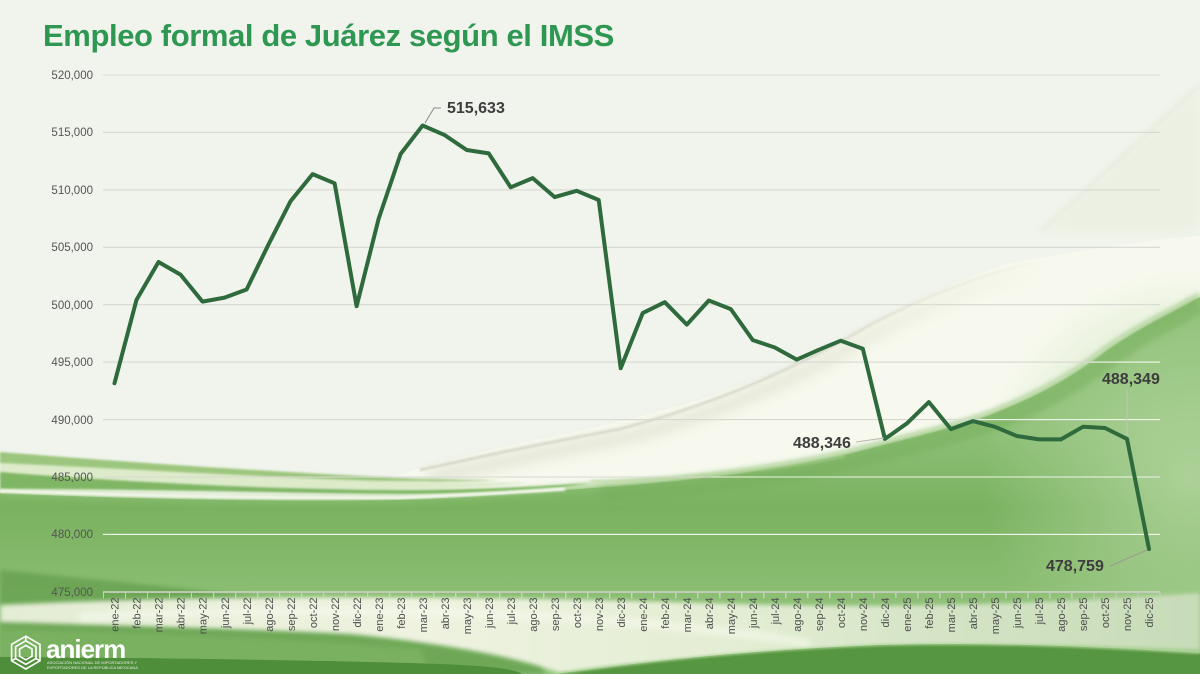 This screenshot has width=1200, height=674. I want to click on svg-text: abr-24, so click(710, 614).